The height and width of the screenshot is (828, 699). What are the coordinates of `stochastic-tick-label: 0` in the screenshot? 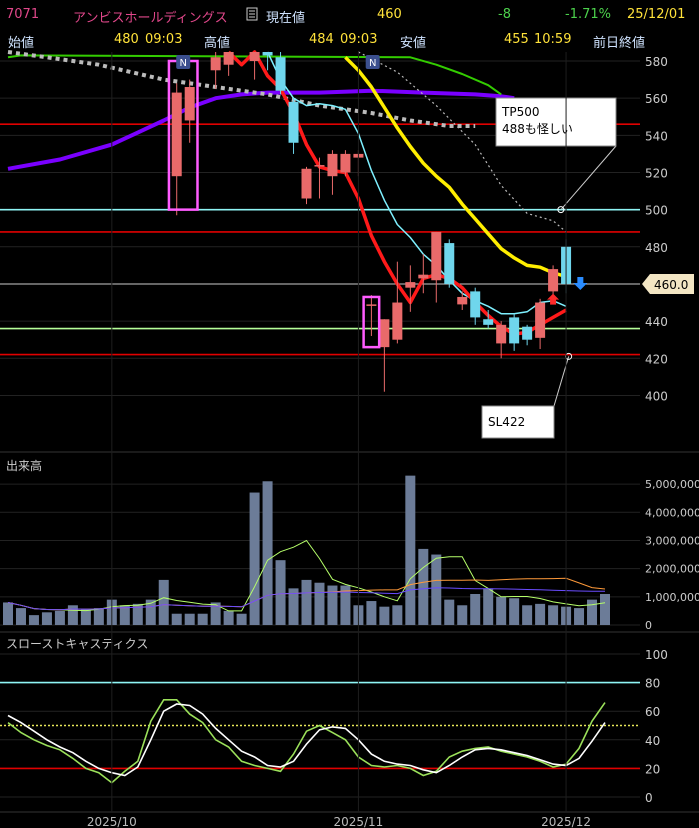 It's located at (649, 798).